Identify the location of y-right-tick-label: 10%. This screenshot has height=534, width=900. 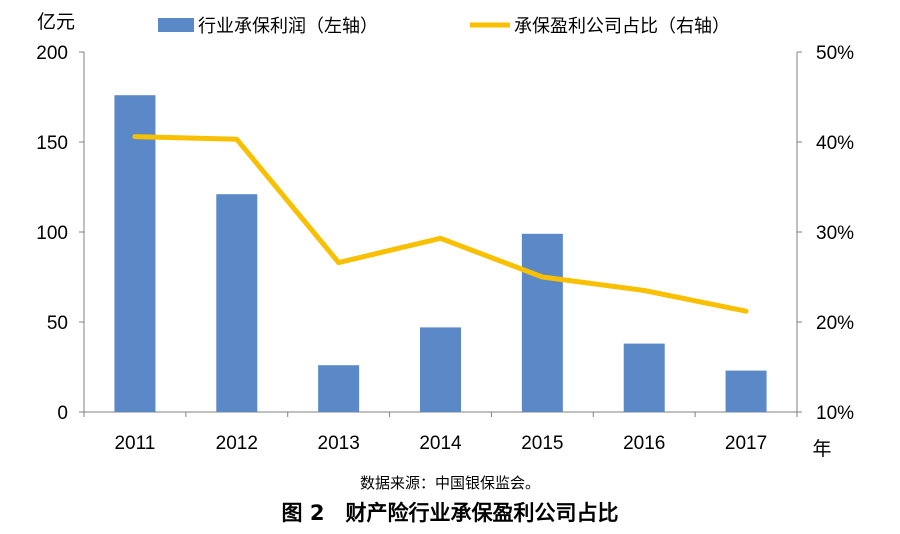
(835, 413).